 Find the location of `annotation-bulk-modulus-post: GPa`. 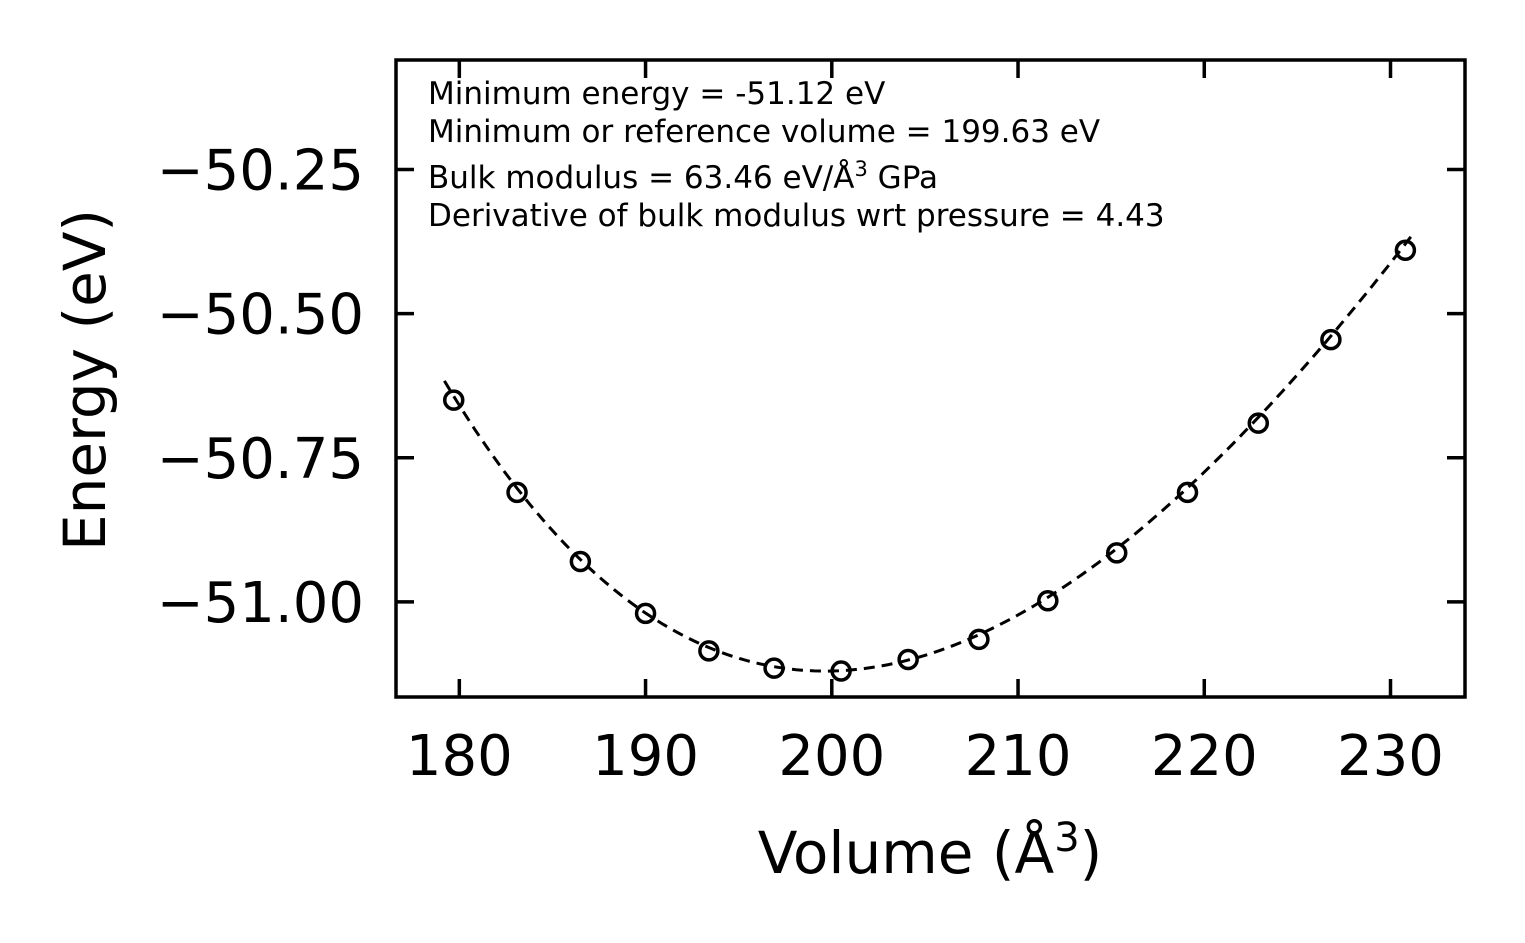

annotation-bulk-modulus-post: GPa is located at coordinates (903, 178).